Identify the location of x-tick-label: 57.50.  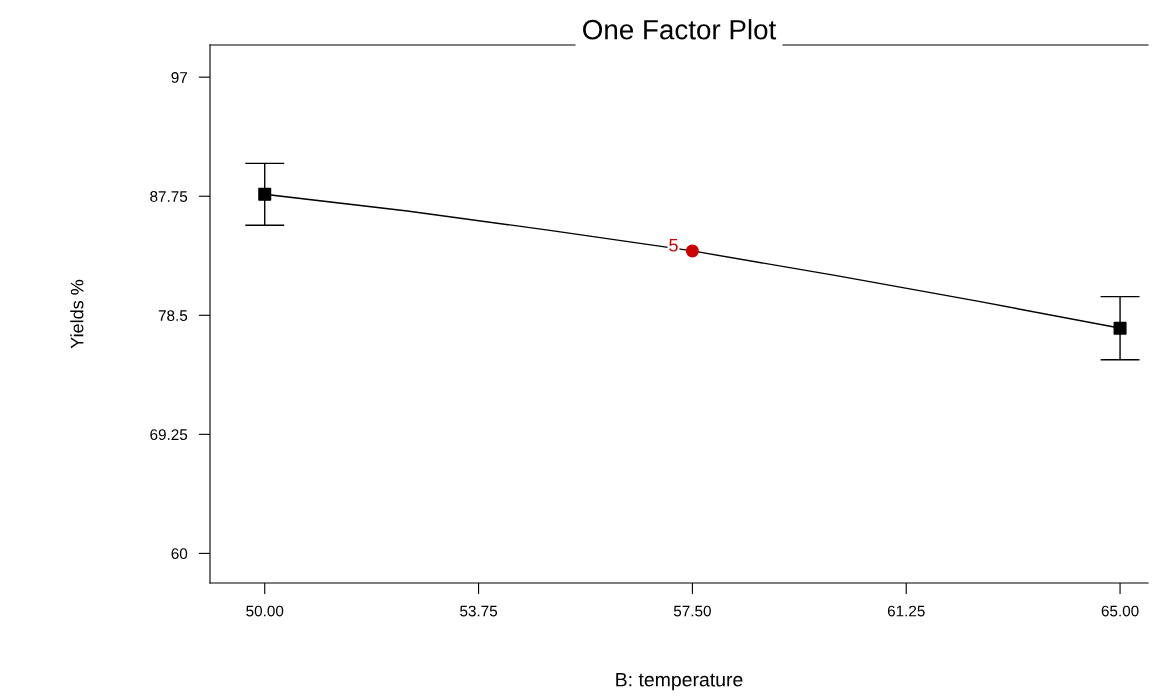
(692, 611).